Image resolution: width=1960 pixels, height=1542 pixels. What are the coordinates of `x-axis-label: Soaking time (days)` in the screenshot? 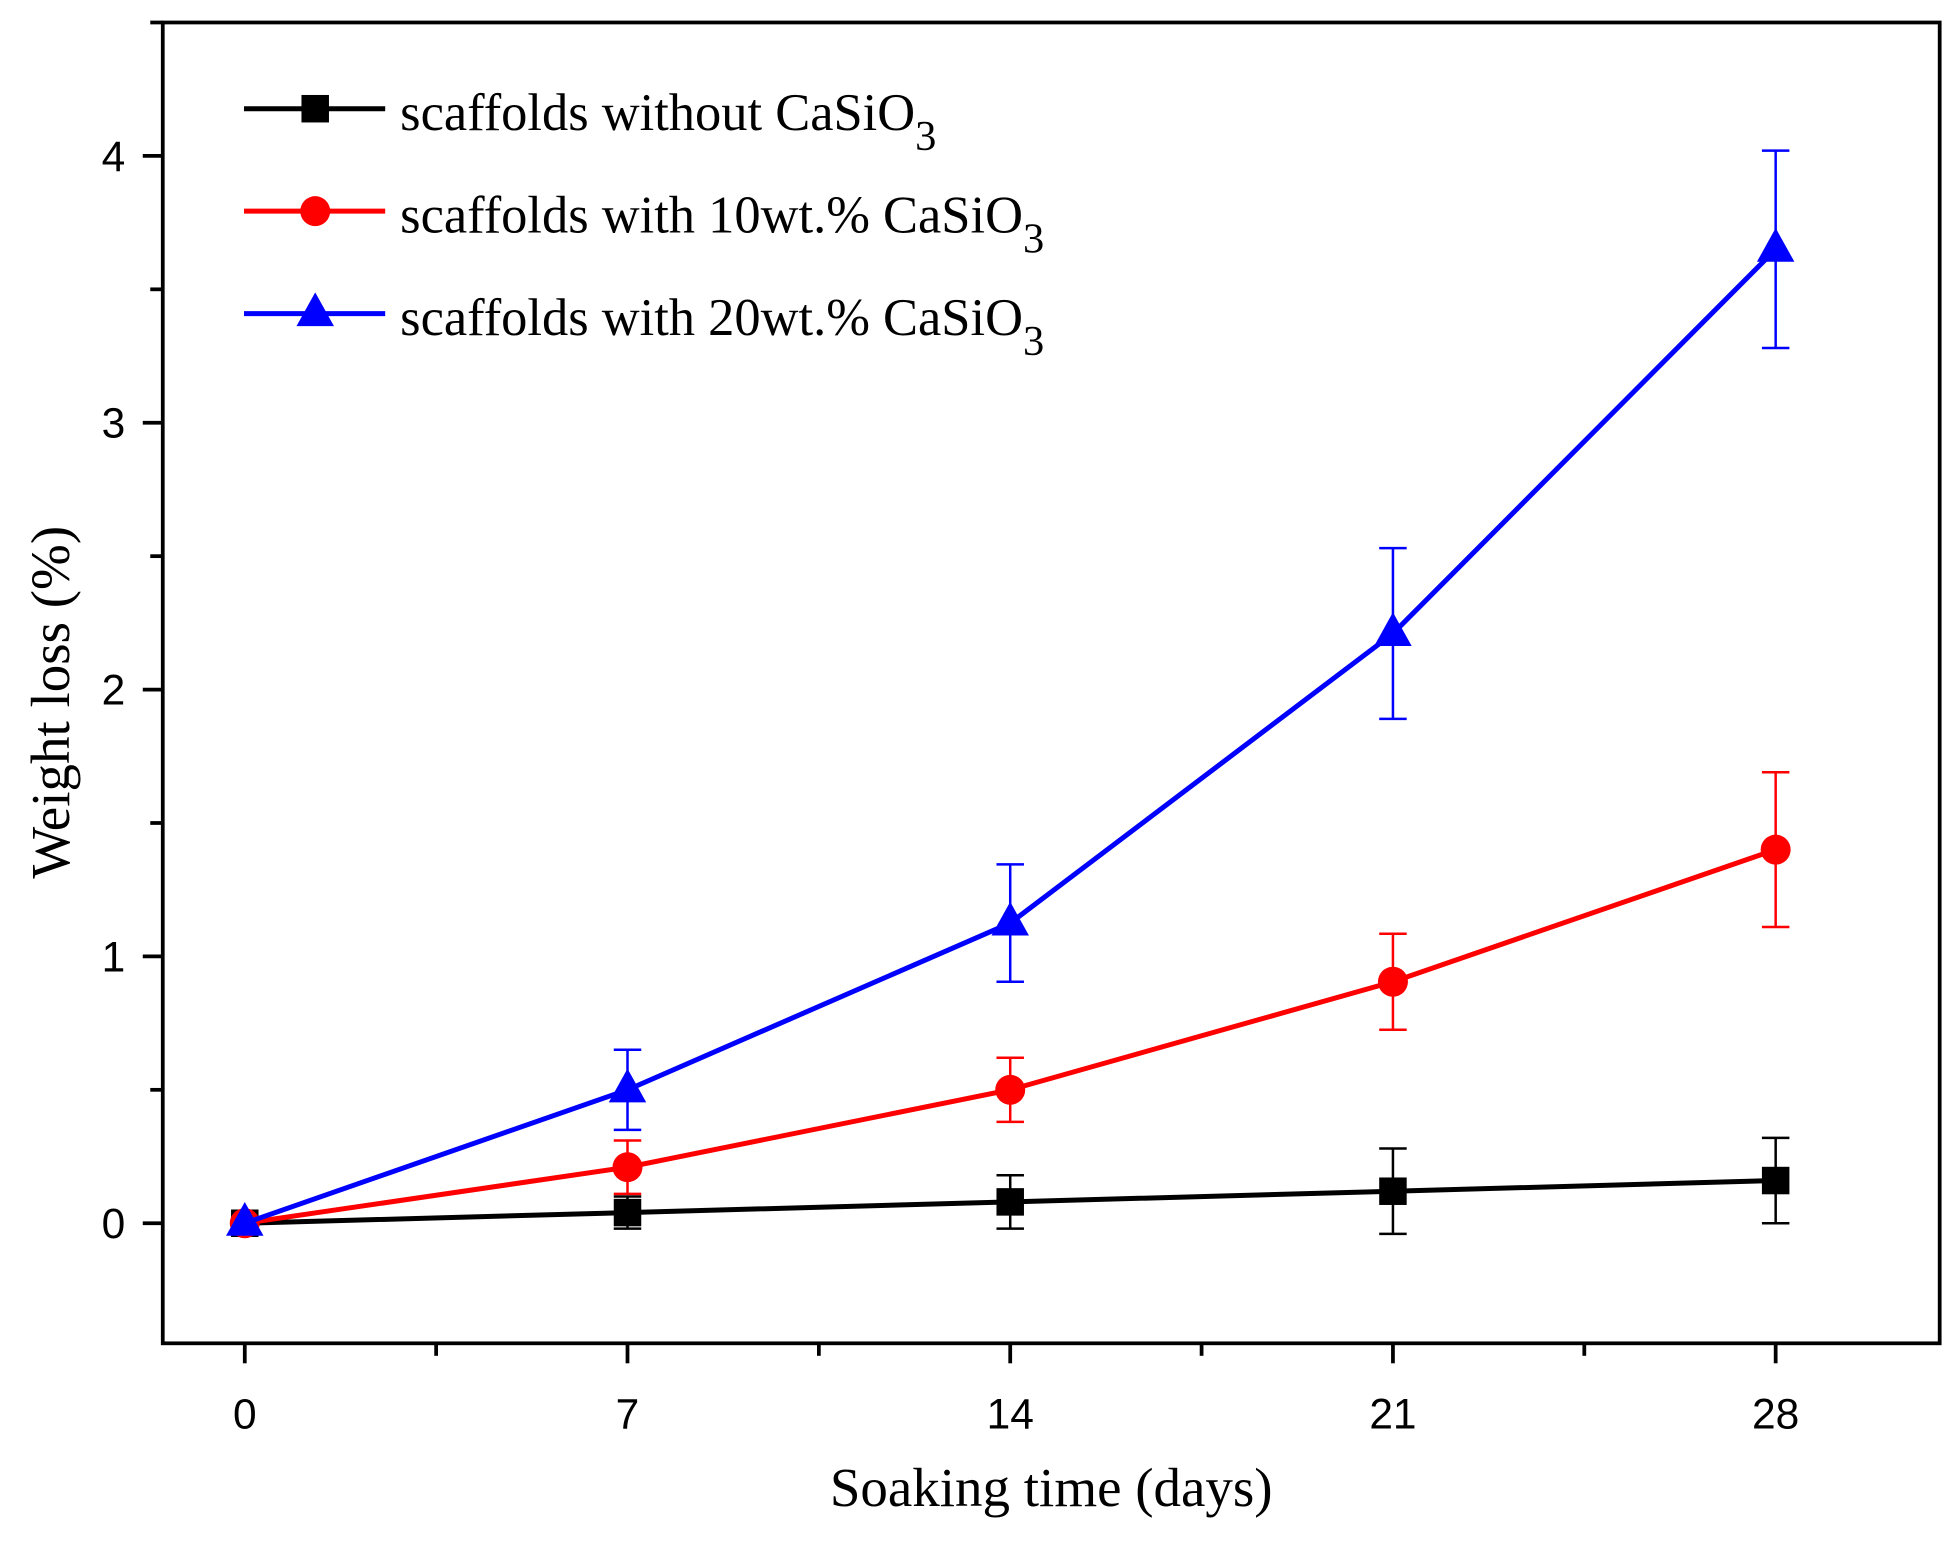 It's located at (1051, 1487).